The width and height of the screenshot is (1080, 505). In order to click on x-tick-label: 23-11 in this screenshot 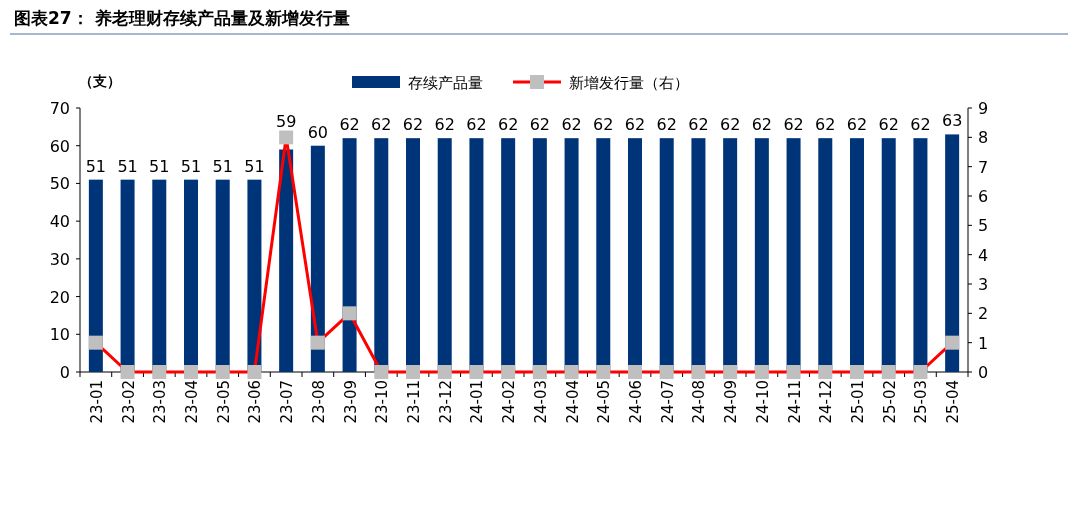, I will do `click(414, 402)`.